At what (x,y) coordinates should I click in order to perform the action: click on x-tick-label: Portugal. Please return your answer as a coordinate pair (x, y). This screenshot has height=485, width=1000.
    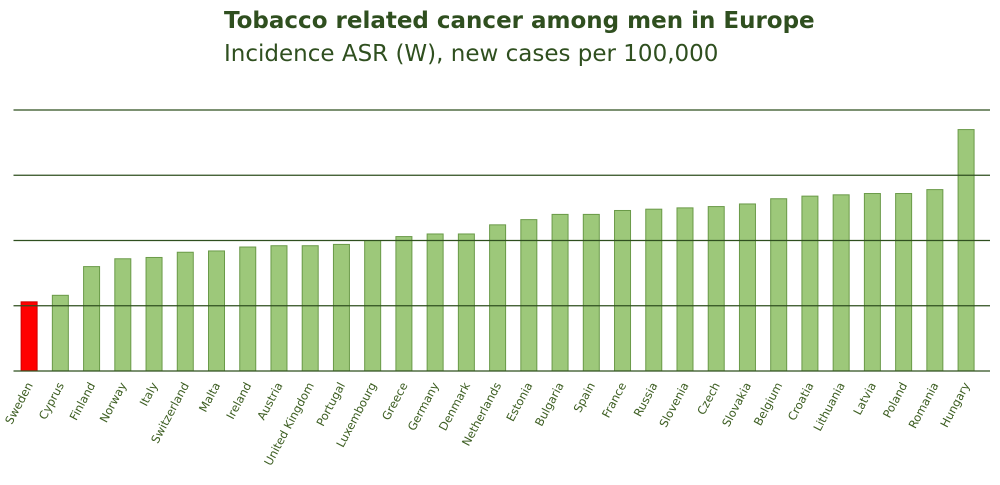
    Looking at the image, I should click on (330, 404).